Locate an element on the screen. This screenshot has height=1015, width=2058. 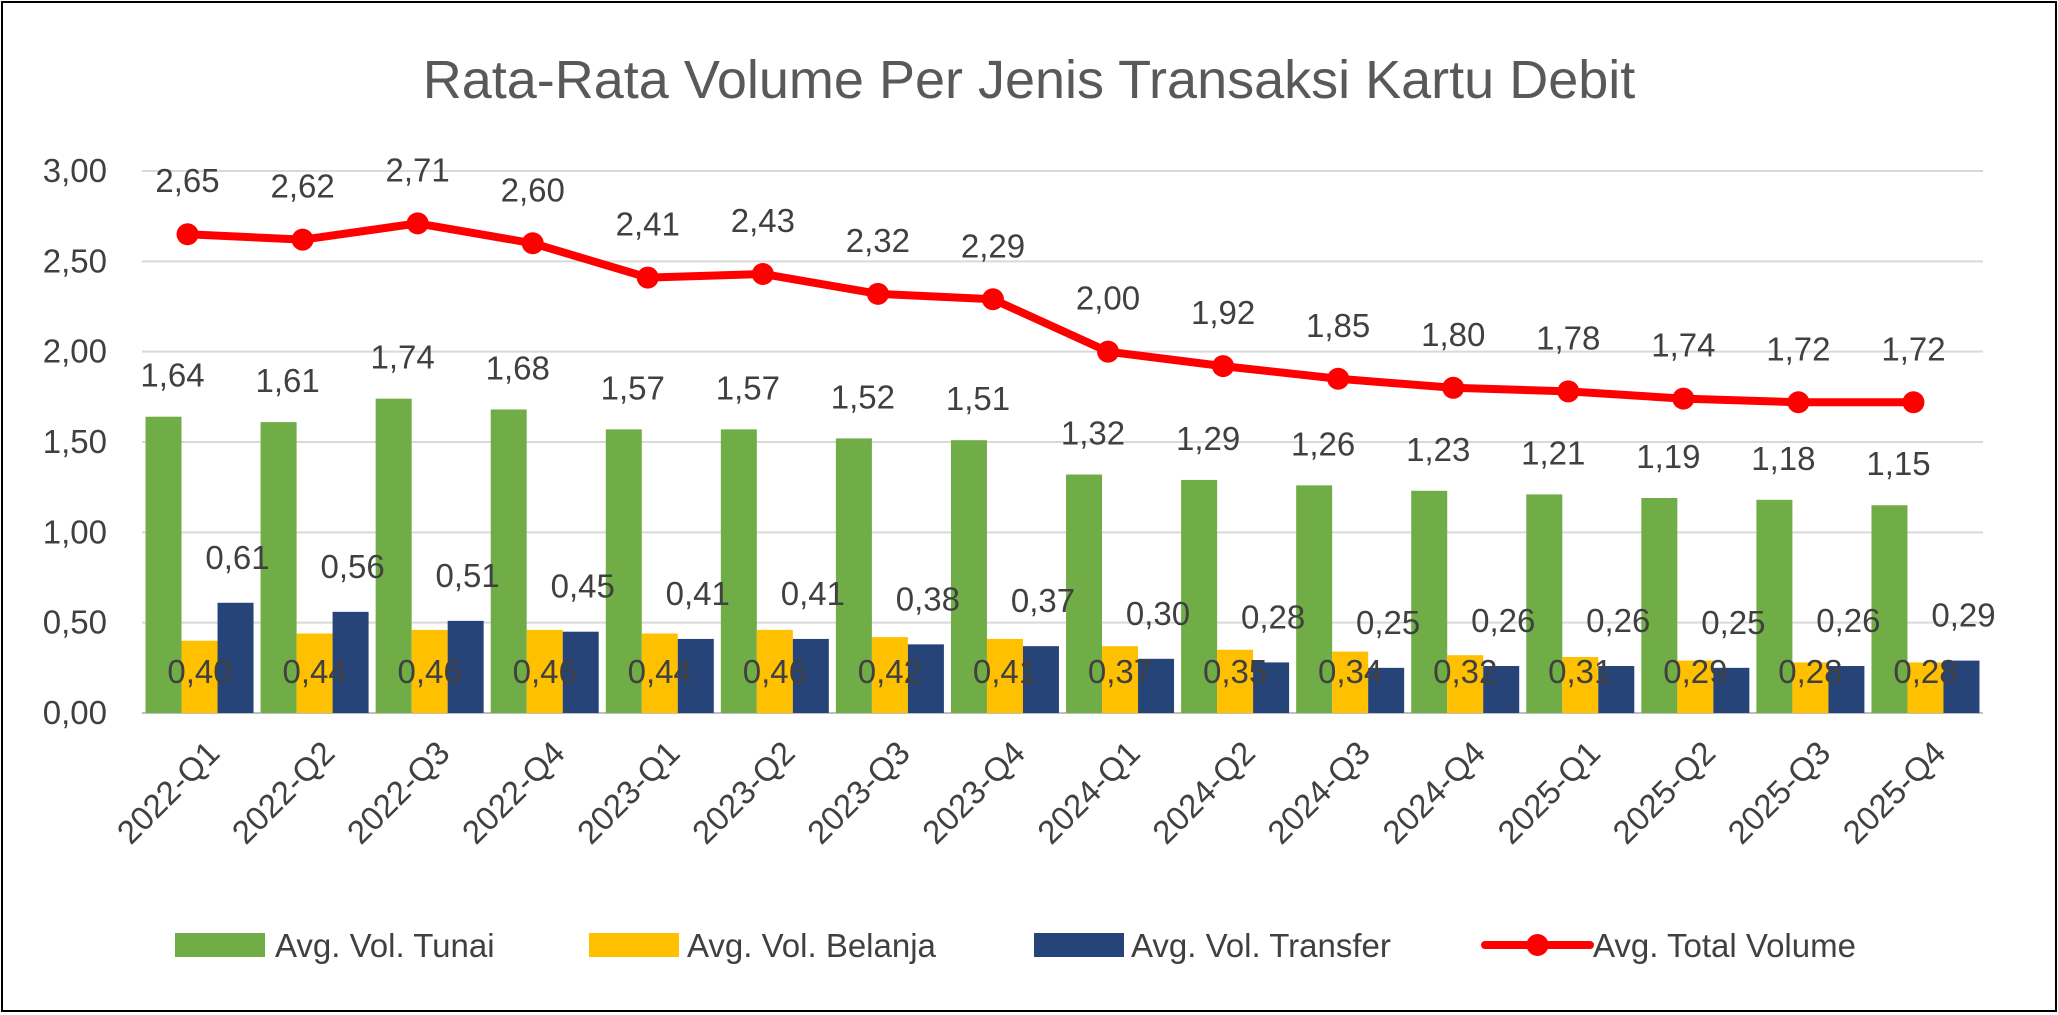
x-tick-label: 2022-Q1 is located at coordinates (167, 792).